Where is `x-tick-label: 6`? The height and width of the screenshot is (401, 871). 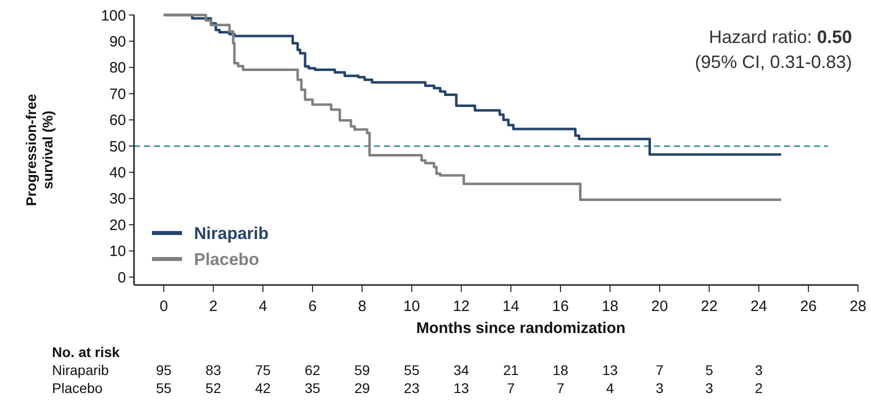 x-tick-label: 6 is located at coordinates (312, 306).